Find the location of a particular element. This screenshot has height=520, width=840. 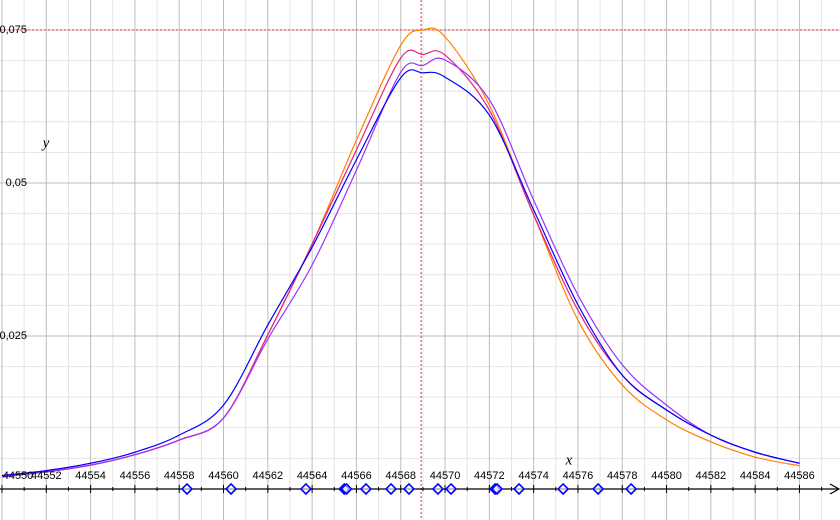

x-tick-label: 44586 is located at coordinates (799, 476).